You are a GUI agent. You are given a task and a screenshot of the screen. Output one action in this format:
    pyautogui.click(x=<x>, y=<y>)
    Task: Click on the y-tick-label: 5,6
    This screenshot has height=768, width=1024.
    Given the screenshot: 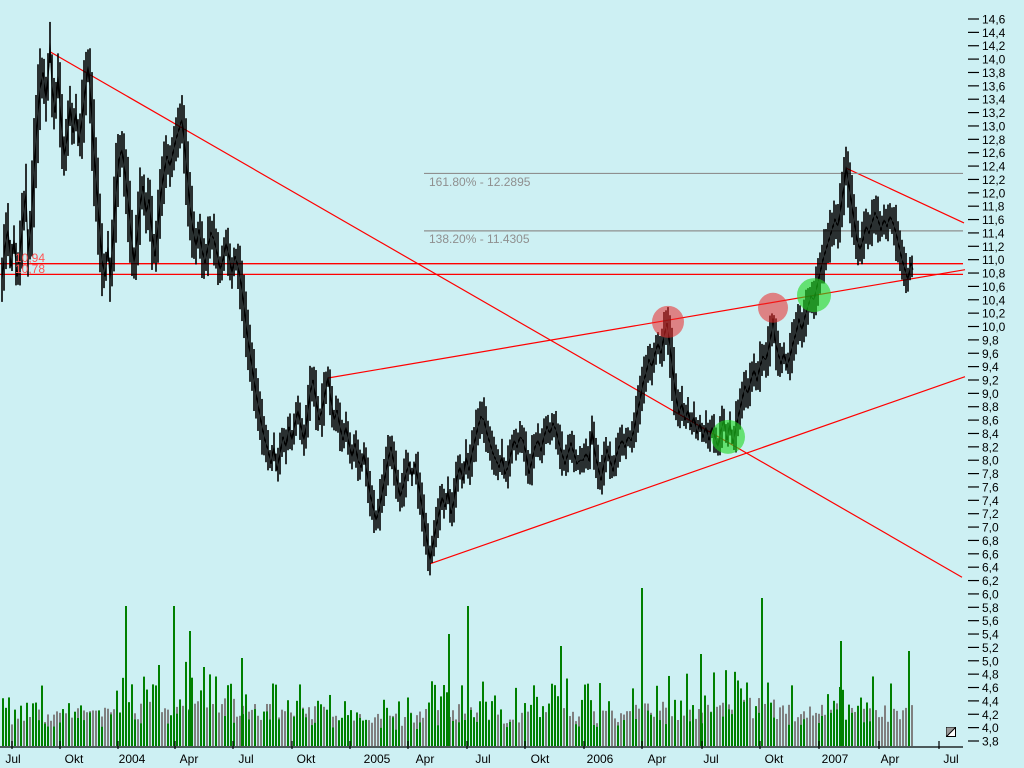 What is the action you would take?
    pyautogui.click(x=990, y=621)
    